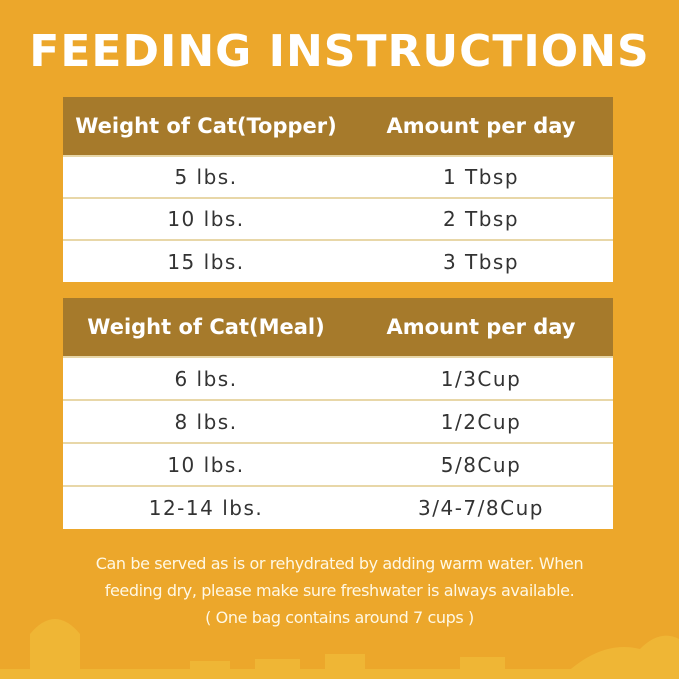 Image resolution: width=679 pixels, height=679 pixels. I want to click on table-row: 12-14 lbs. 3/4-7/8Cup, so click(338, 507).